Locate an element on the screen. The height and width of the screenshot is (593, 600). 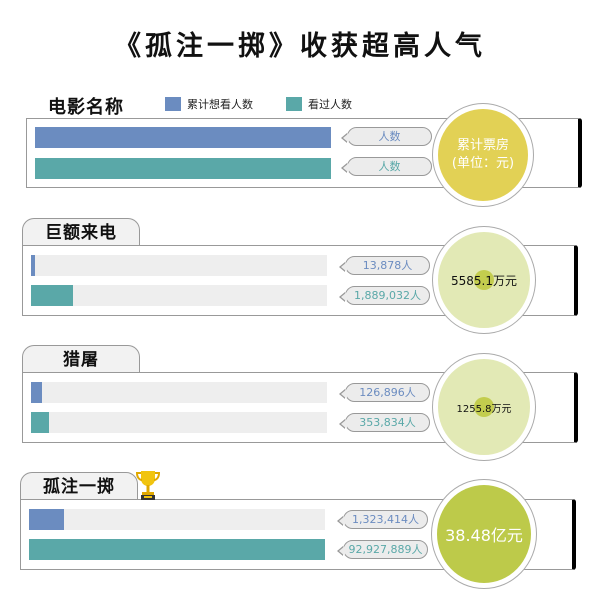
box-office-circle: 1255.8万元 is located at coordinates (484, 407).